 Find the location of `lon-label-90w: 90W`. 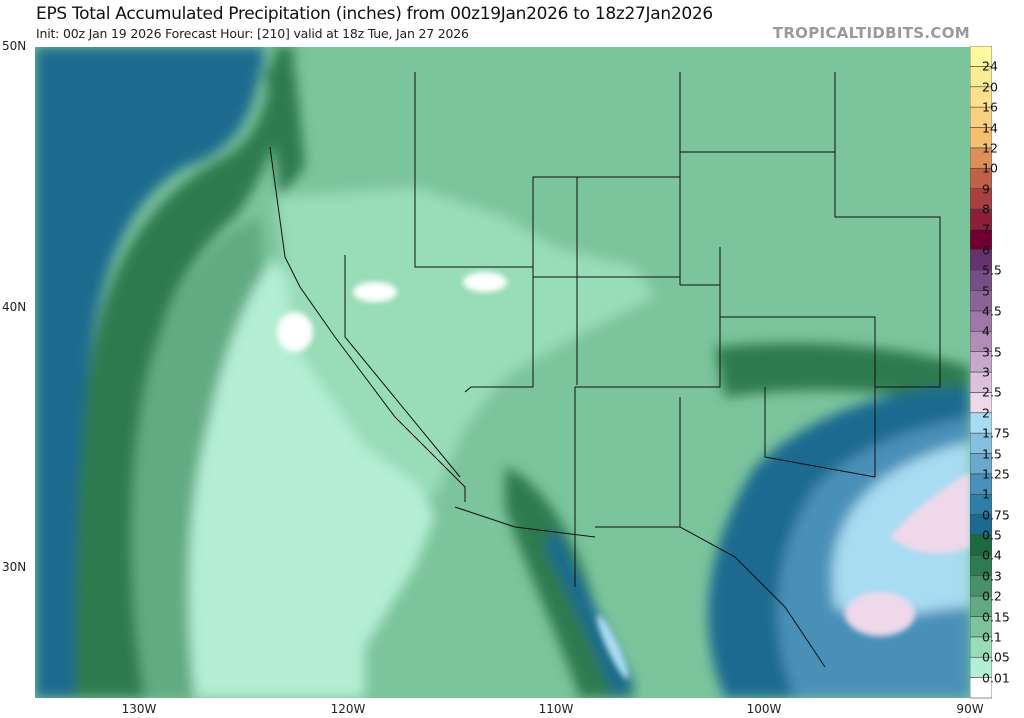

lon-label-90w: 90W is located at coordinates (970, 709).